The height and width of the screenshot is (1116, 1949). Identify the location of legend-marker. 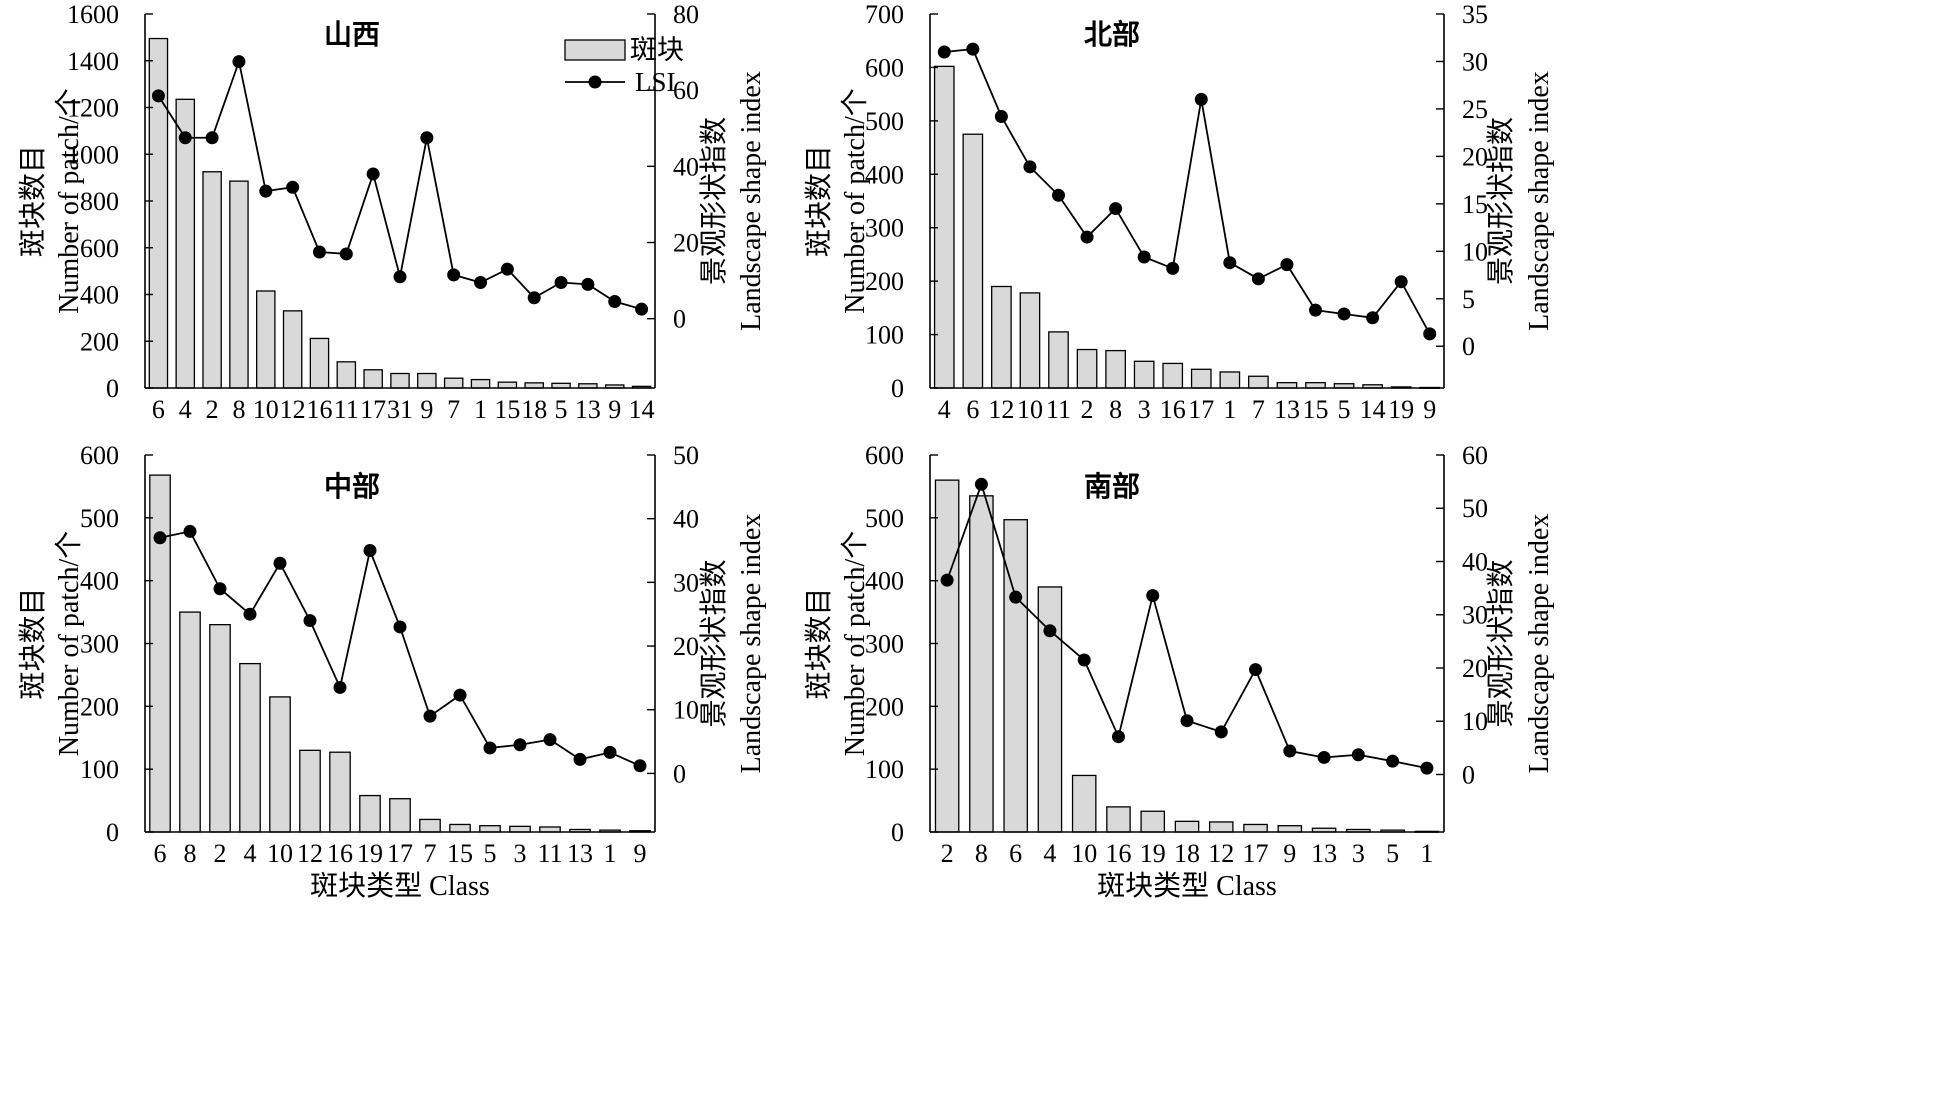
(595, 82).